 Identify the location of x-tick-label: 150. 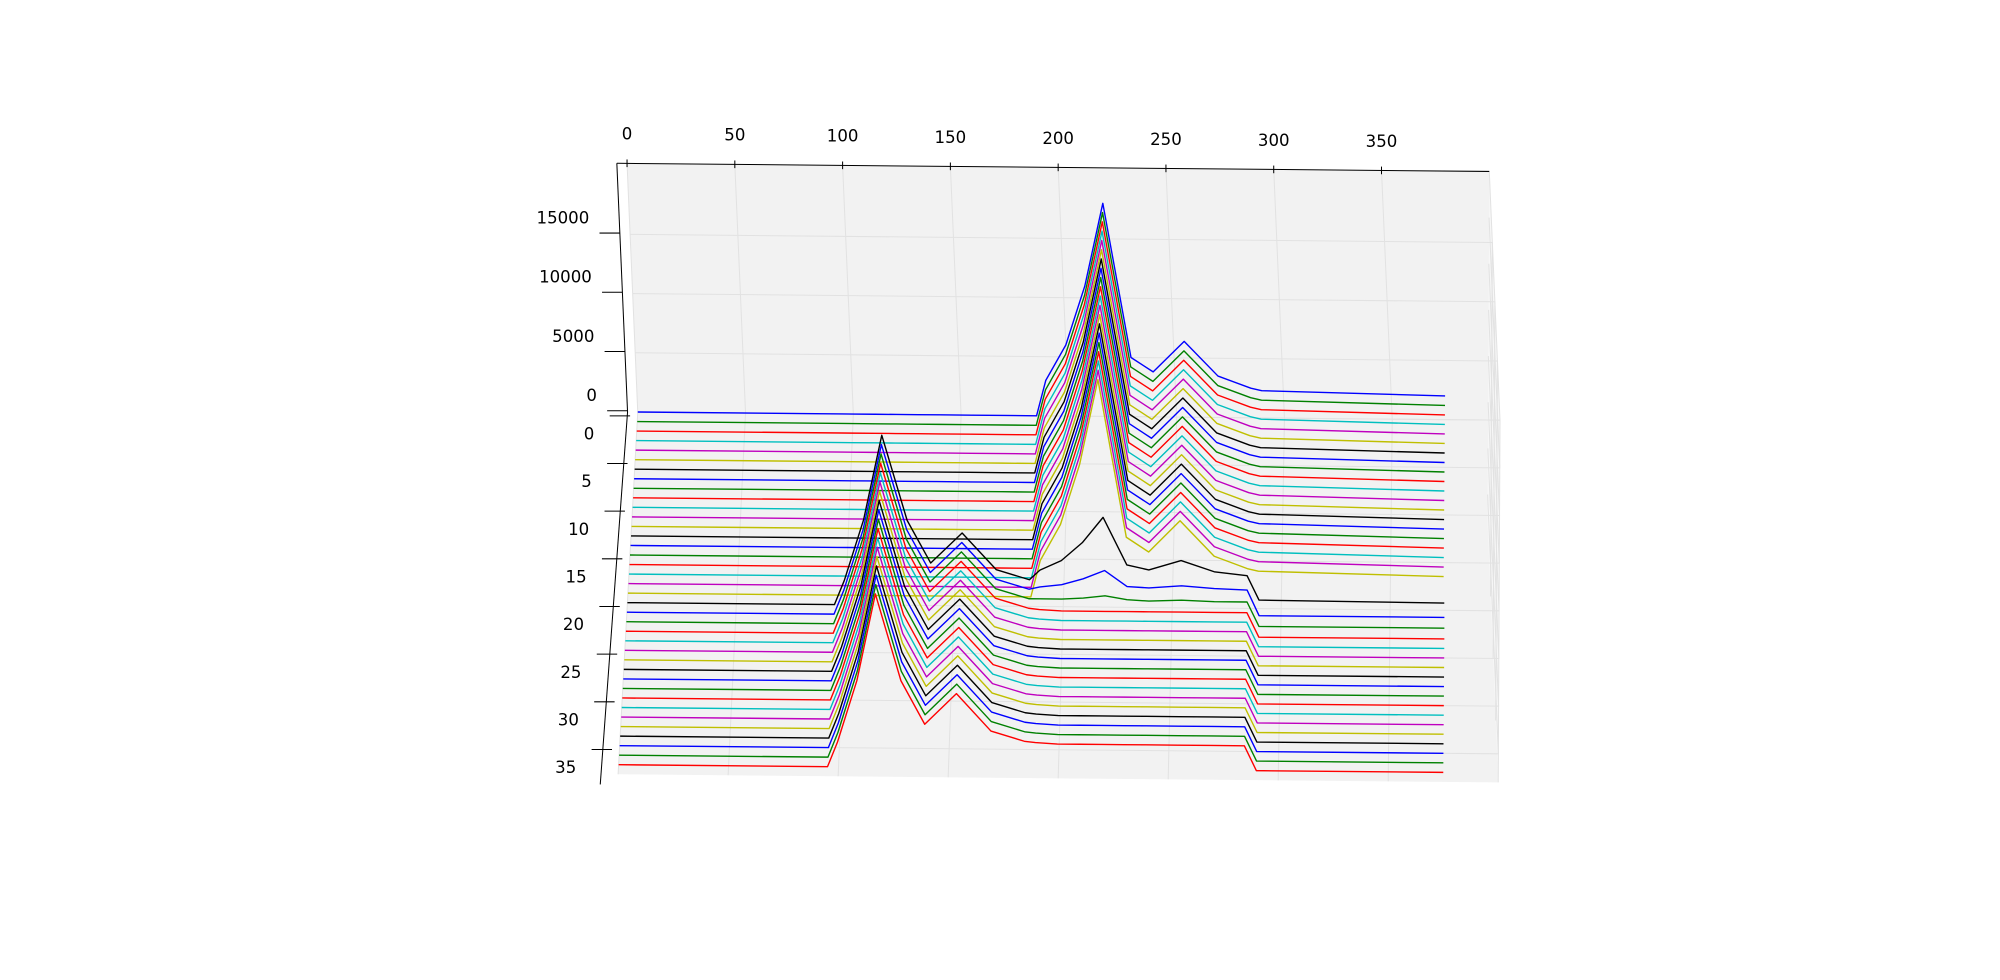
(951, 137).